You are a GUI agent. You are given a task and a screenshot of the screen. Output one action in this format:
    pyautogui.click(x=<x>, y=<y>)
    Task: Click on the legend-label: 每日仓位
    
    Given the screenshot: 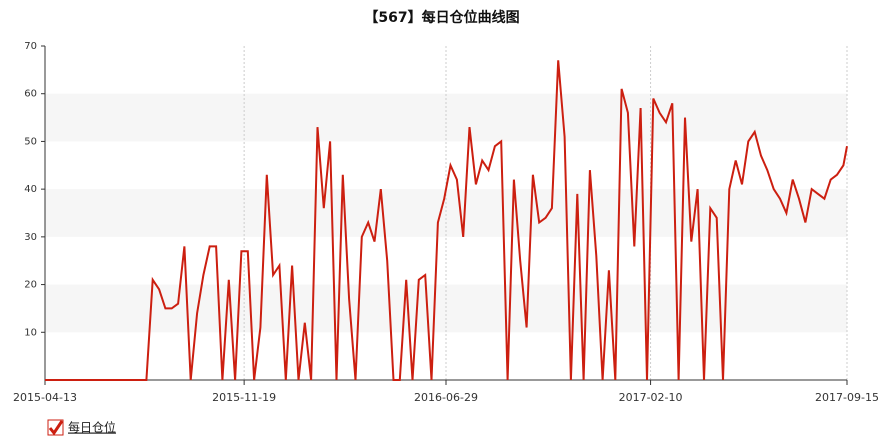 What is the action you would take?
    pyautogui.click(x=92, y=427)
    